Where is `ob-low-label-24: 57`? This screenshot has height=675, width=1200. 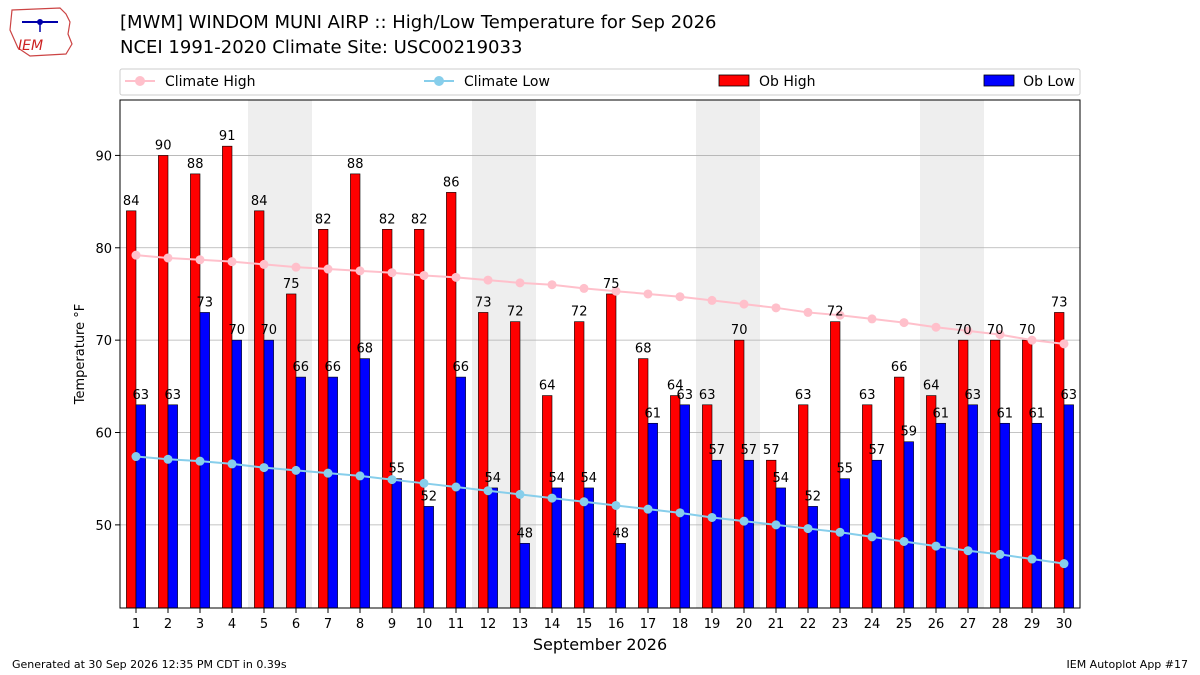 ob-low-label-24: 57 is located at coordinates (877, 450).